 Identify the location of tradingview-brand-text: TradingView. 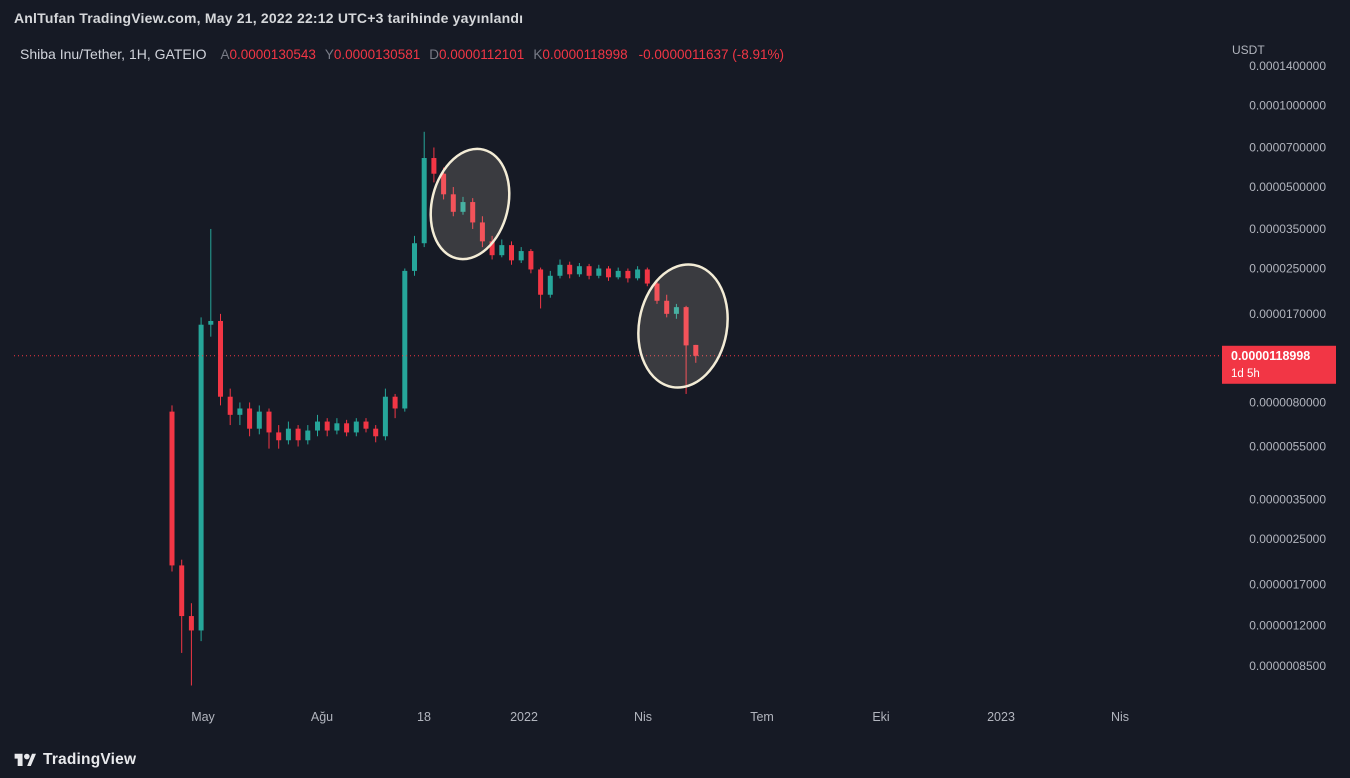
(90, 759).